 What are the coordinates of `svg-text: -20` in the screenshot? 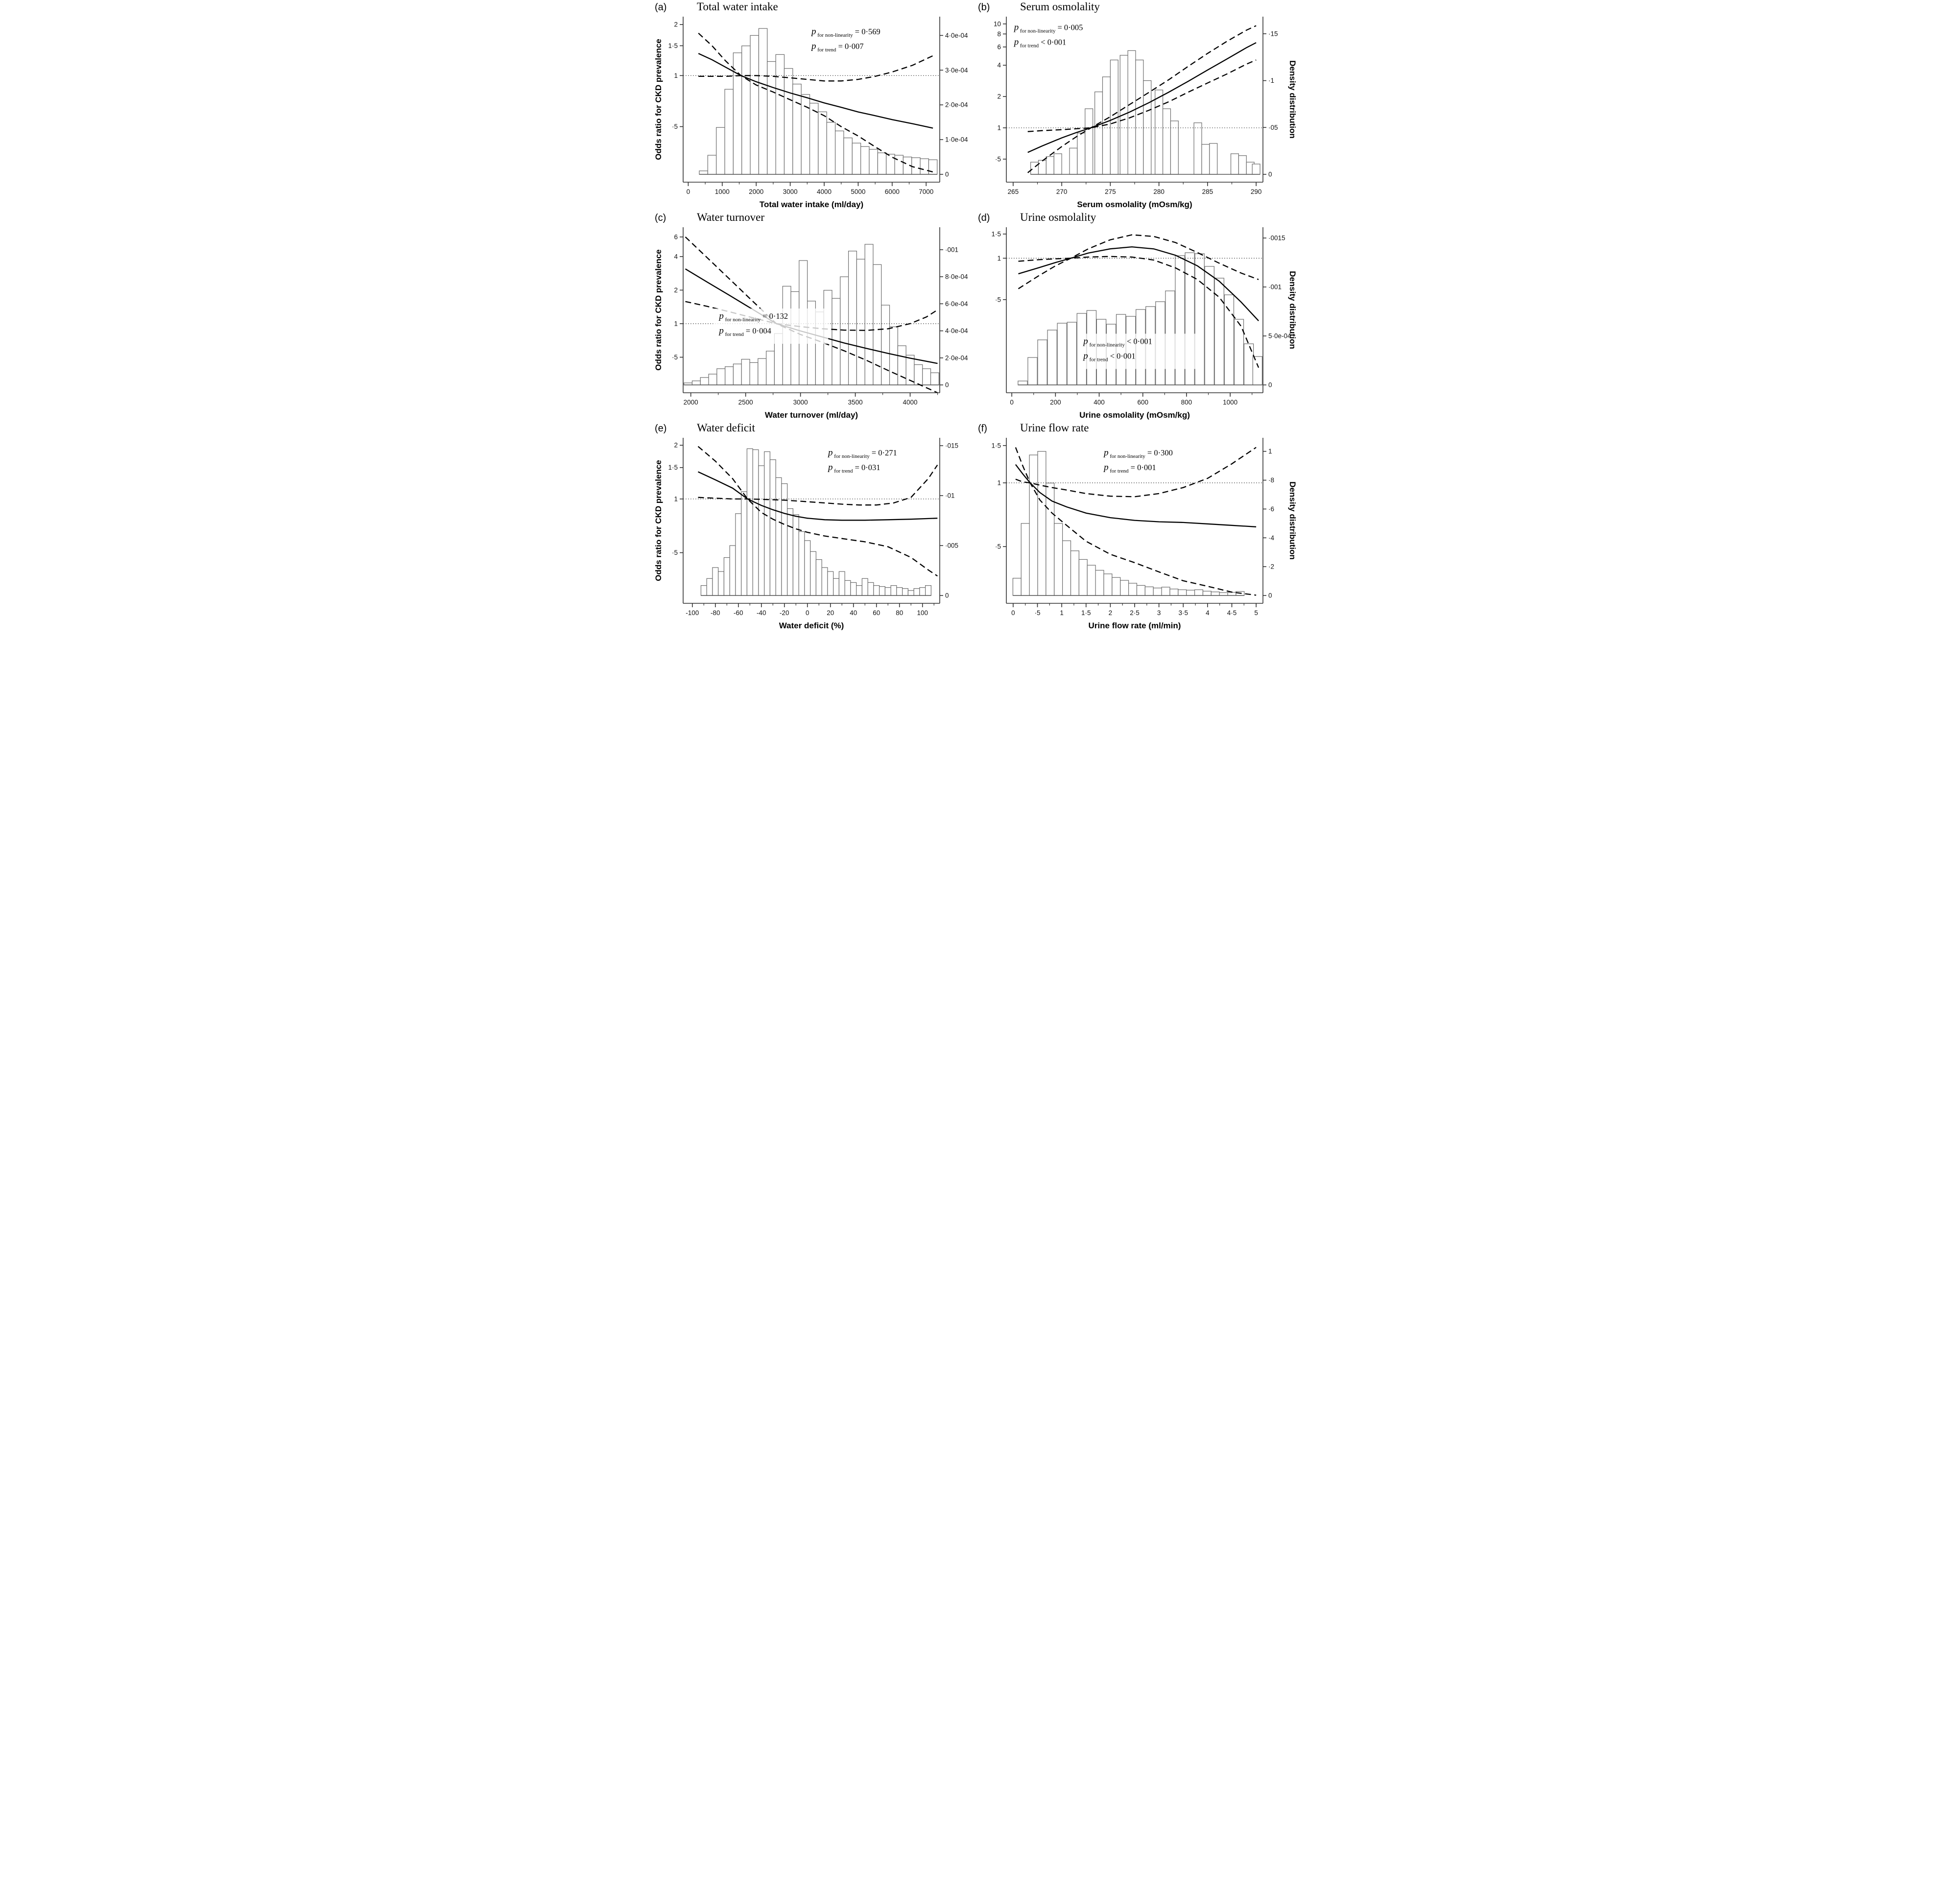 It's located at (785, 613).